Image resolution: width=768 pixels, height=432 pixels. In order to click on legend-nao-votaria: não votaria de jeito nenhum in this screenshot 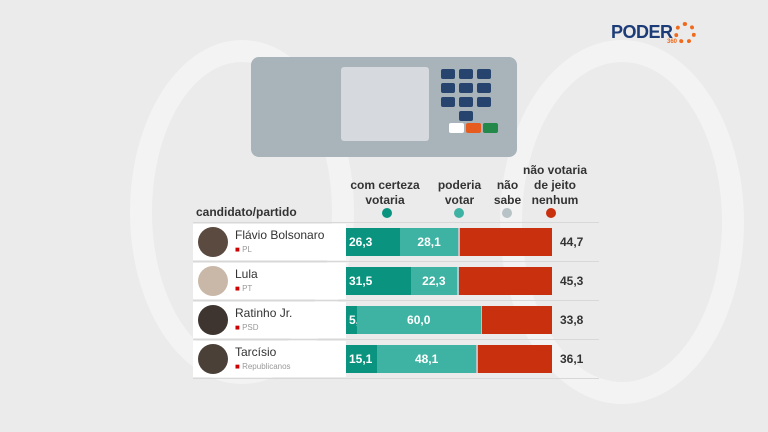, I will do `click(555, 185)`.